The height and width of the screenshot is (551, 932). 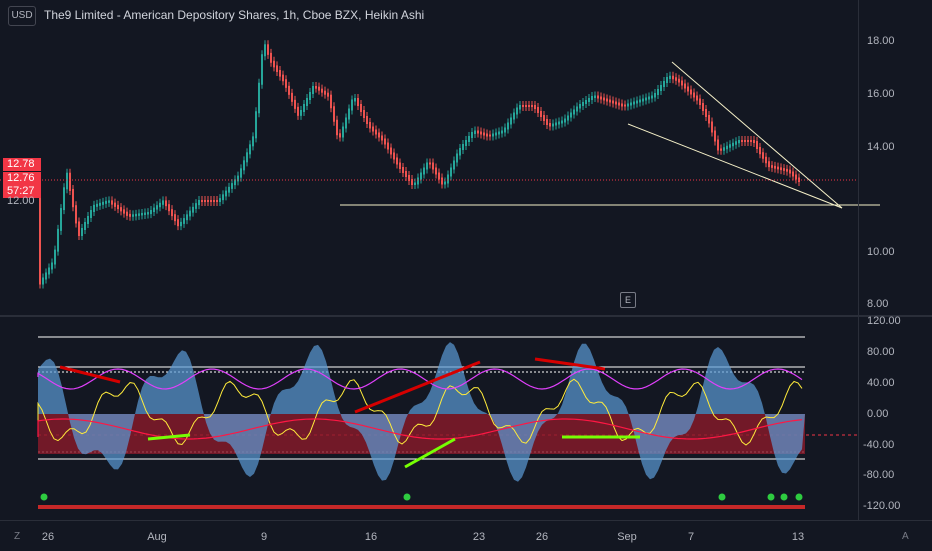 What do you see at coordinates (691, 537) in the screenshot?
I see `time-tick: 7` at bounding box center [691, 537].